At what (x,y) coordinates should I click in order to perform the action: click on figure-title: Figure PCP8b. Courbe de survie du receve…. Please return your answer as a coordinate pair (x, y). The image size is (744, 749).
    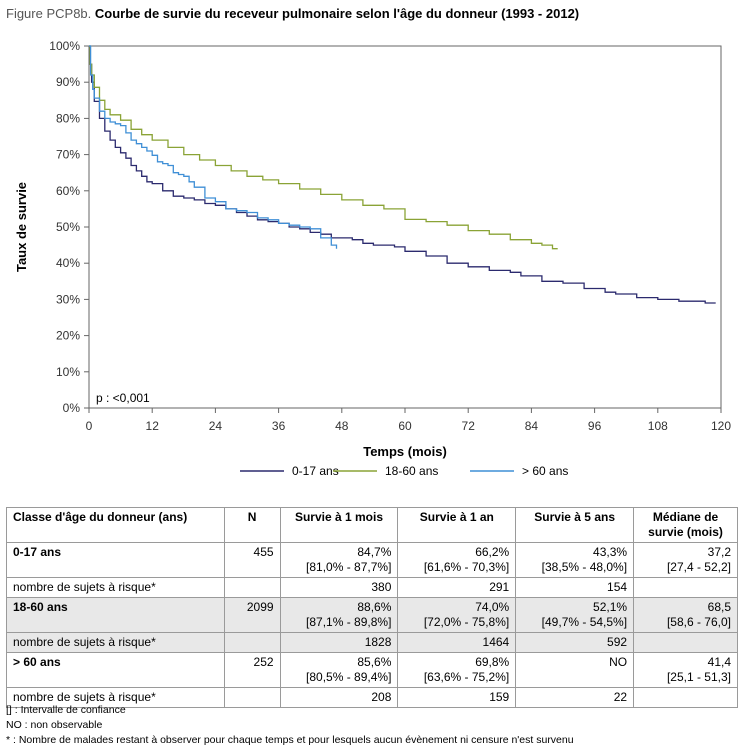
    Looking at the image, I should click on (292, 13).